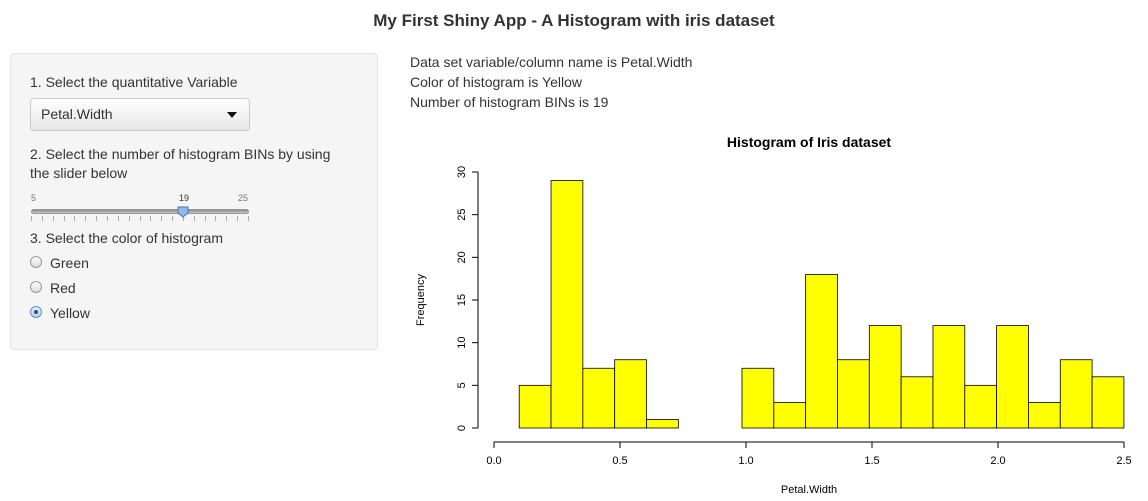 This screenshot has width=1148, height=501. What do you see at coordinates (184, 198) in the screenshot?
I see `slider-value-label: 19` at bounding box center [184, 198].